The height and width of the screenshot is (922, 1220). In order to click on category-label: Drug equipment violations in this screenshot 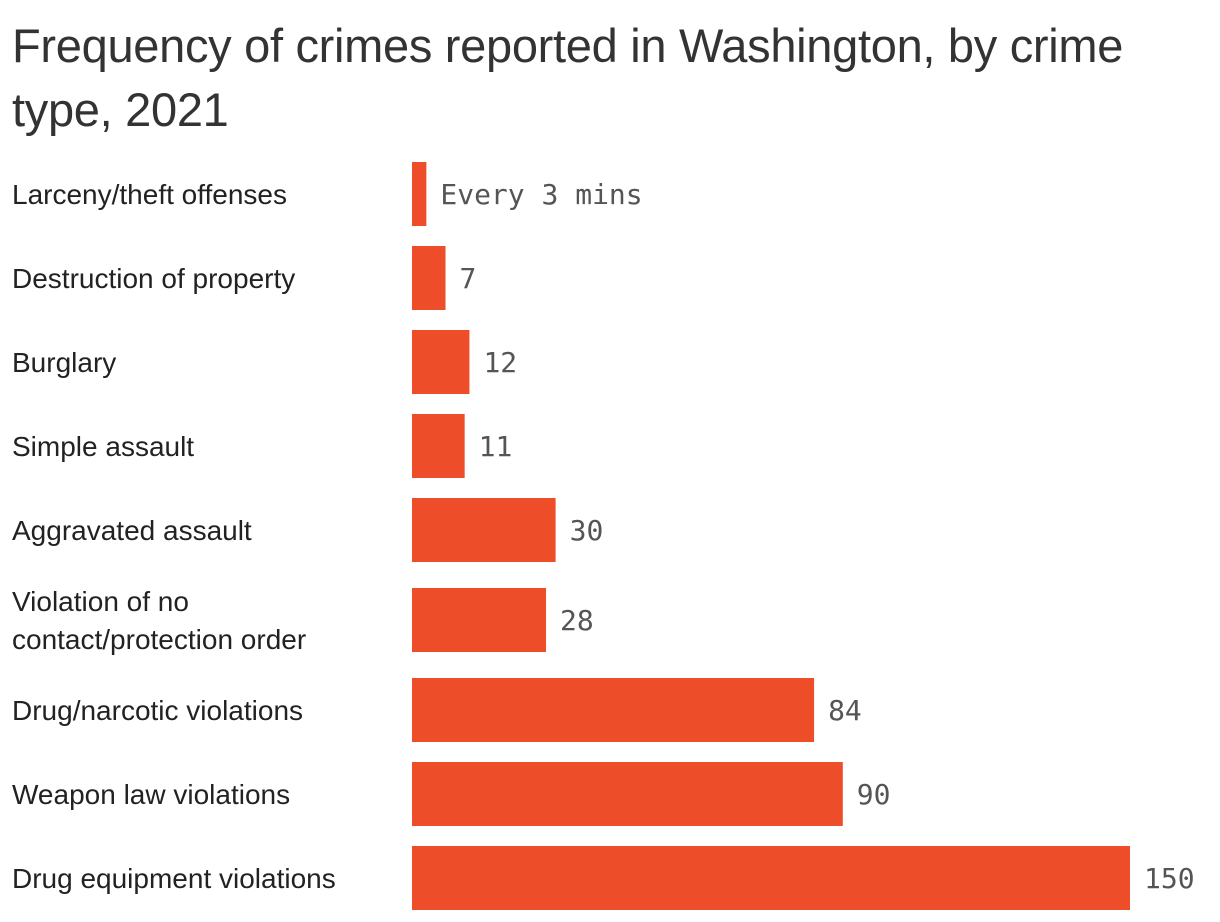, I will do `click(174, 878)`.